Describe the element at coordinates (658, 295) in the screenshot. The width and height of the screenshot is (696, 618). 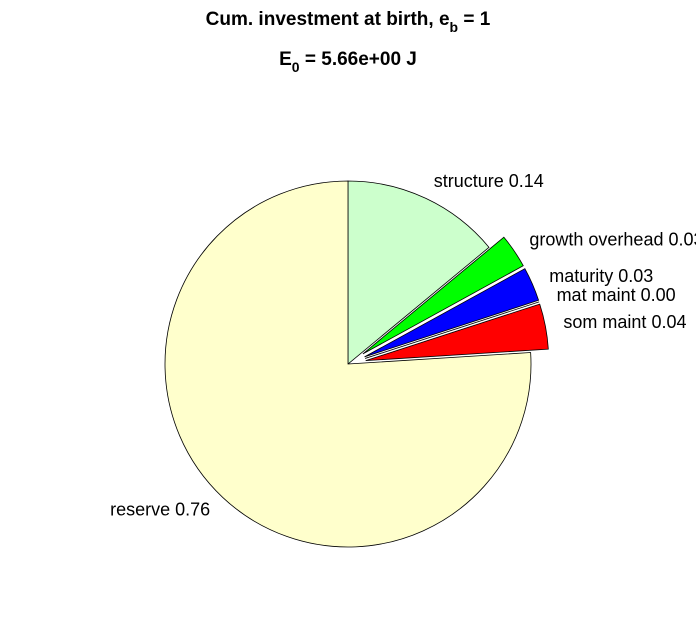
I see `slice-value: 0.00` at that location.